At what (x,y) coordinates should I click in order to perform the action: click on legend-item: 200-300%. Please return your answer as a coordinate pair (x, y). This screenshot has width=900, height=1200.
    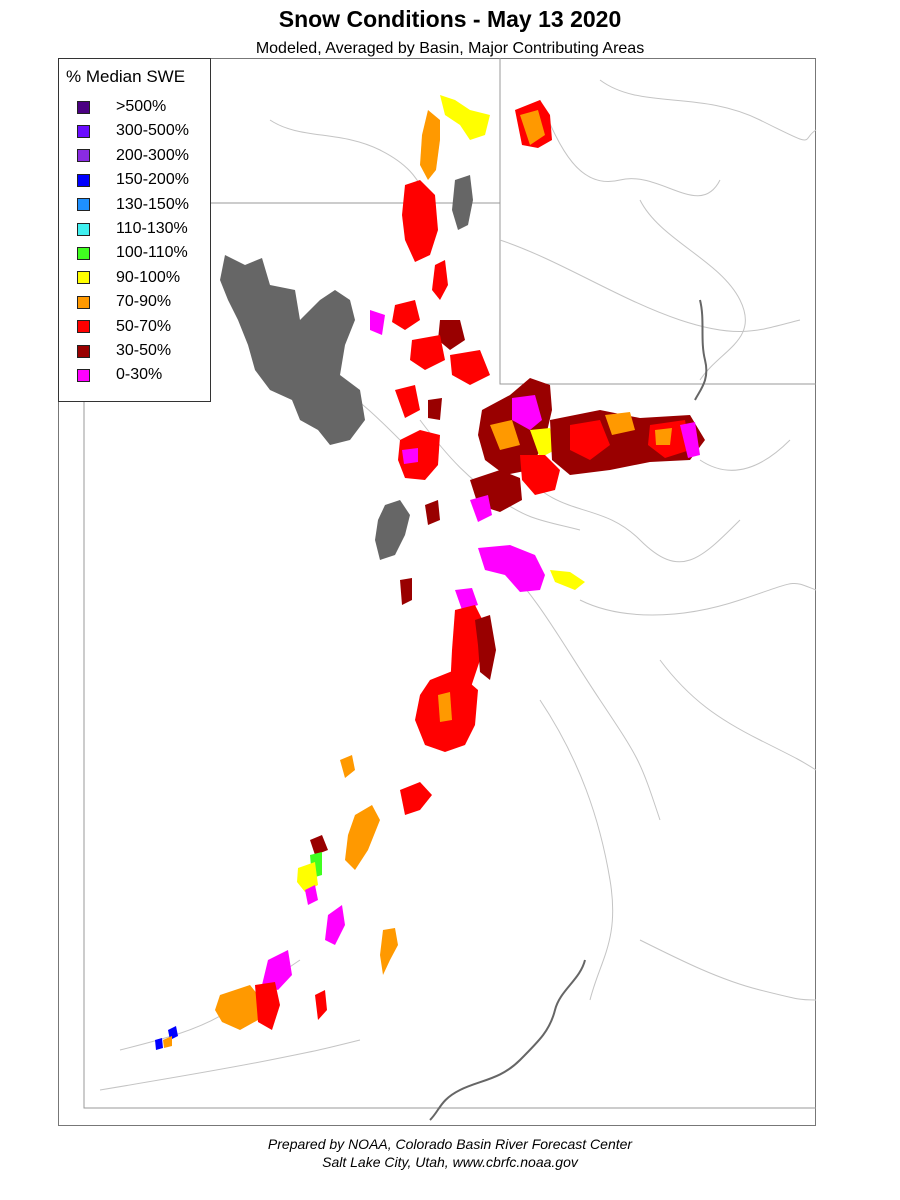
    Looking at the image, I should click on (133, 156).